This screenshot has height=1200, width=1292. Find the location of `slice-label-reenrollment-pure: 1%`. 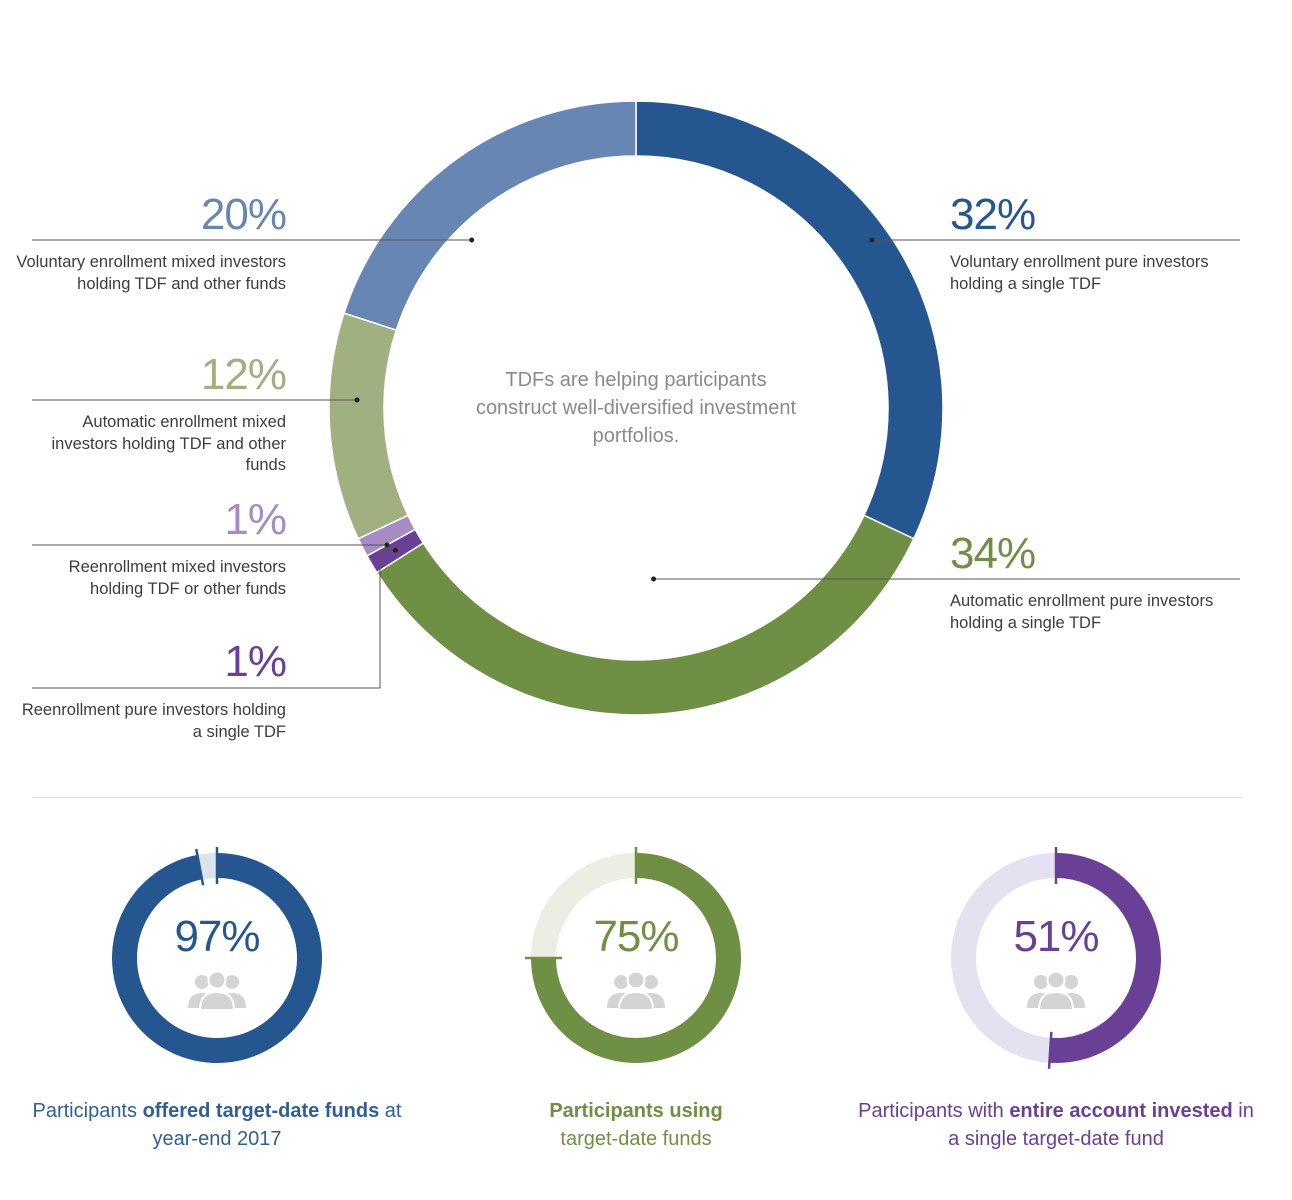

slice-label-reenrollment-pure: 1% is located at coordinates (255, 661).